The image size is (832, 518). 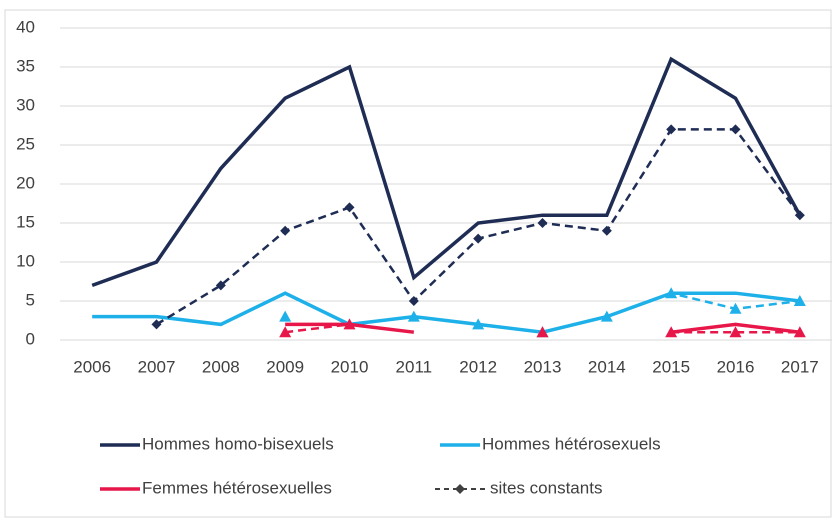 I want to click on legend-label: Femmes hétérosexuelles, so click(x=237, y=487).